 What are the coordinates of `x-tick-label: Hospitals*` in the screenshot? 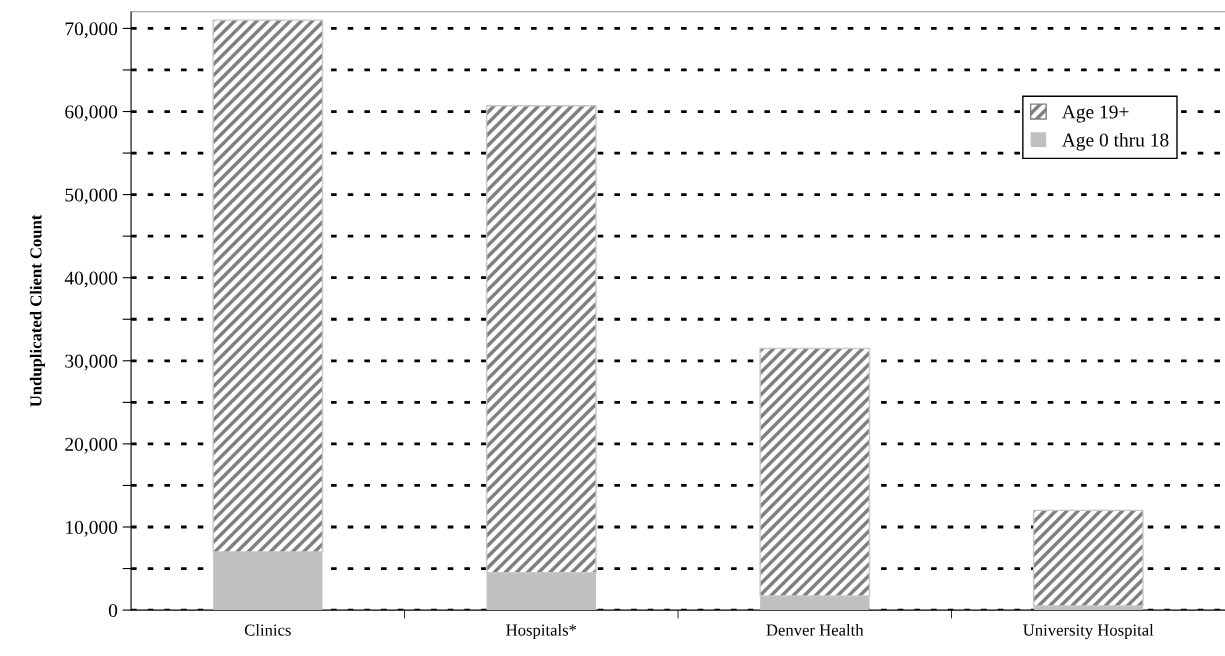 It's located at (541, 631).